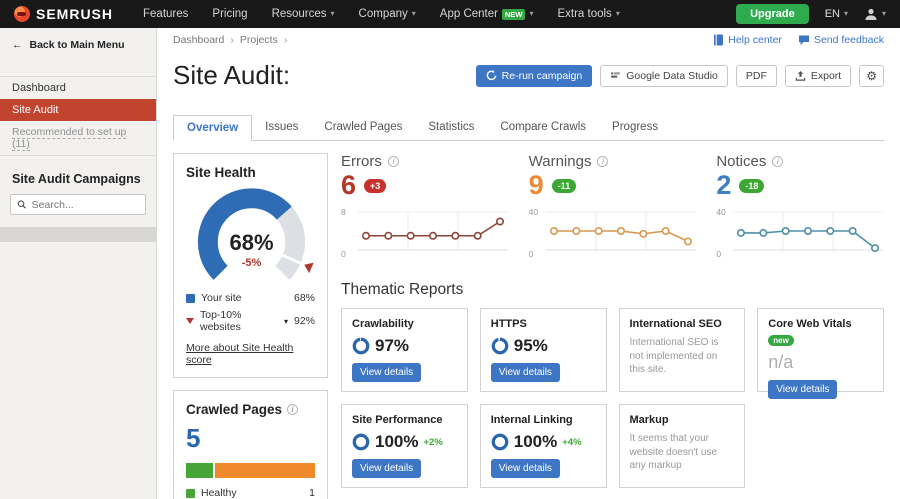  I want to click on language-selector: EN ▾, so click(836, 14).